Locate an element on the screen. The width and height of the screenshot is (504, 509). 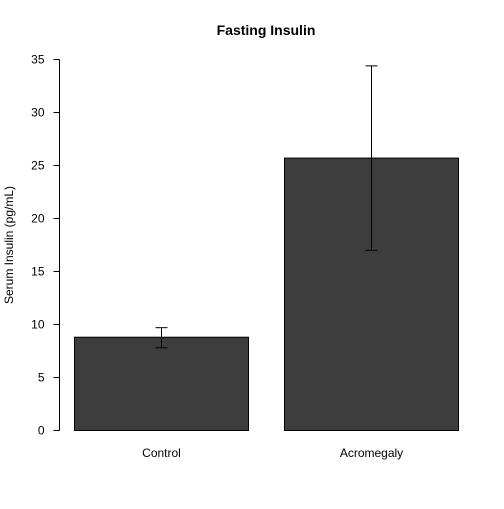
x-tick-label: Acromegaly is located at coordinates (371, 453).